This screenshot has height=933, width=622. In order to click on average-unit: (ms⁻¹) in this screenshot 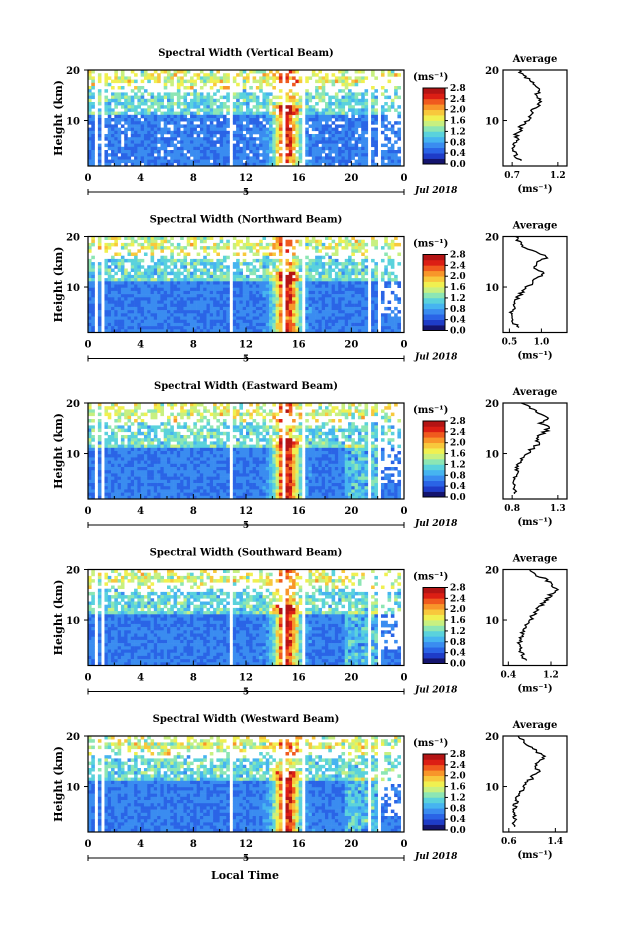, I will do `click(534, 522)`.